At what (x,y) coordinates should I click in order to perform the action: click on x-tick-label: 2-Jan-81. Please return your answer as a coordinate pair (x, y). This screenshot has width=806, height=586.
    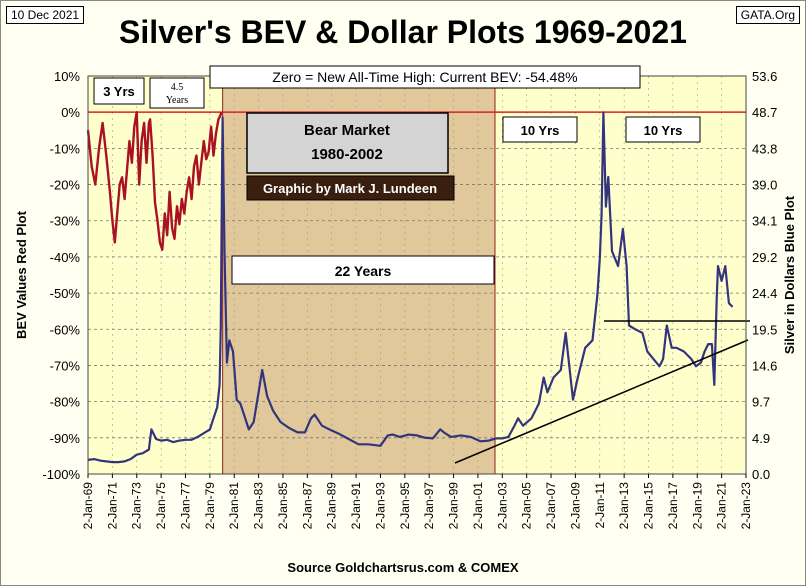
    Looking at the image, I should click on (234, 506).